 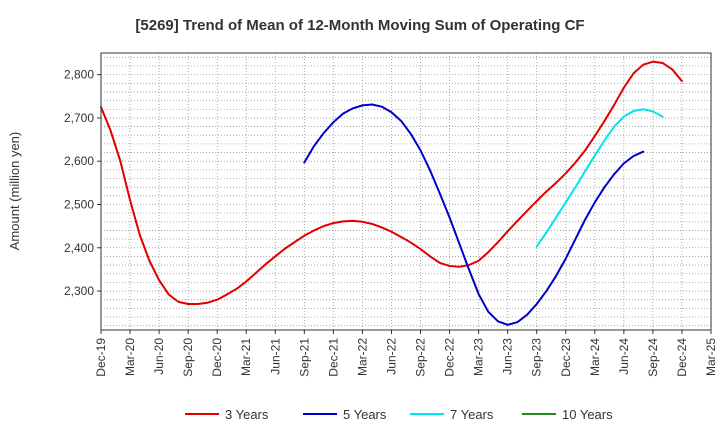 I want to click on x-tick-label: Dec-20, so click(x=217, y=357).